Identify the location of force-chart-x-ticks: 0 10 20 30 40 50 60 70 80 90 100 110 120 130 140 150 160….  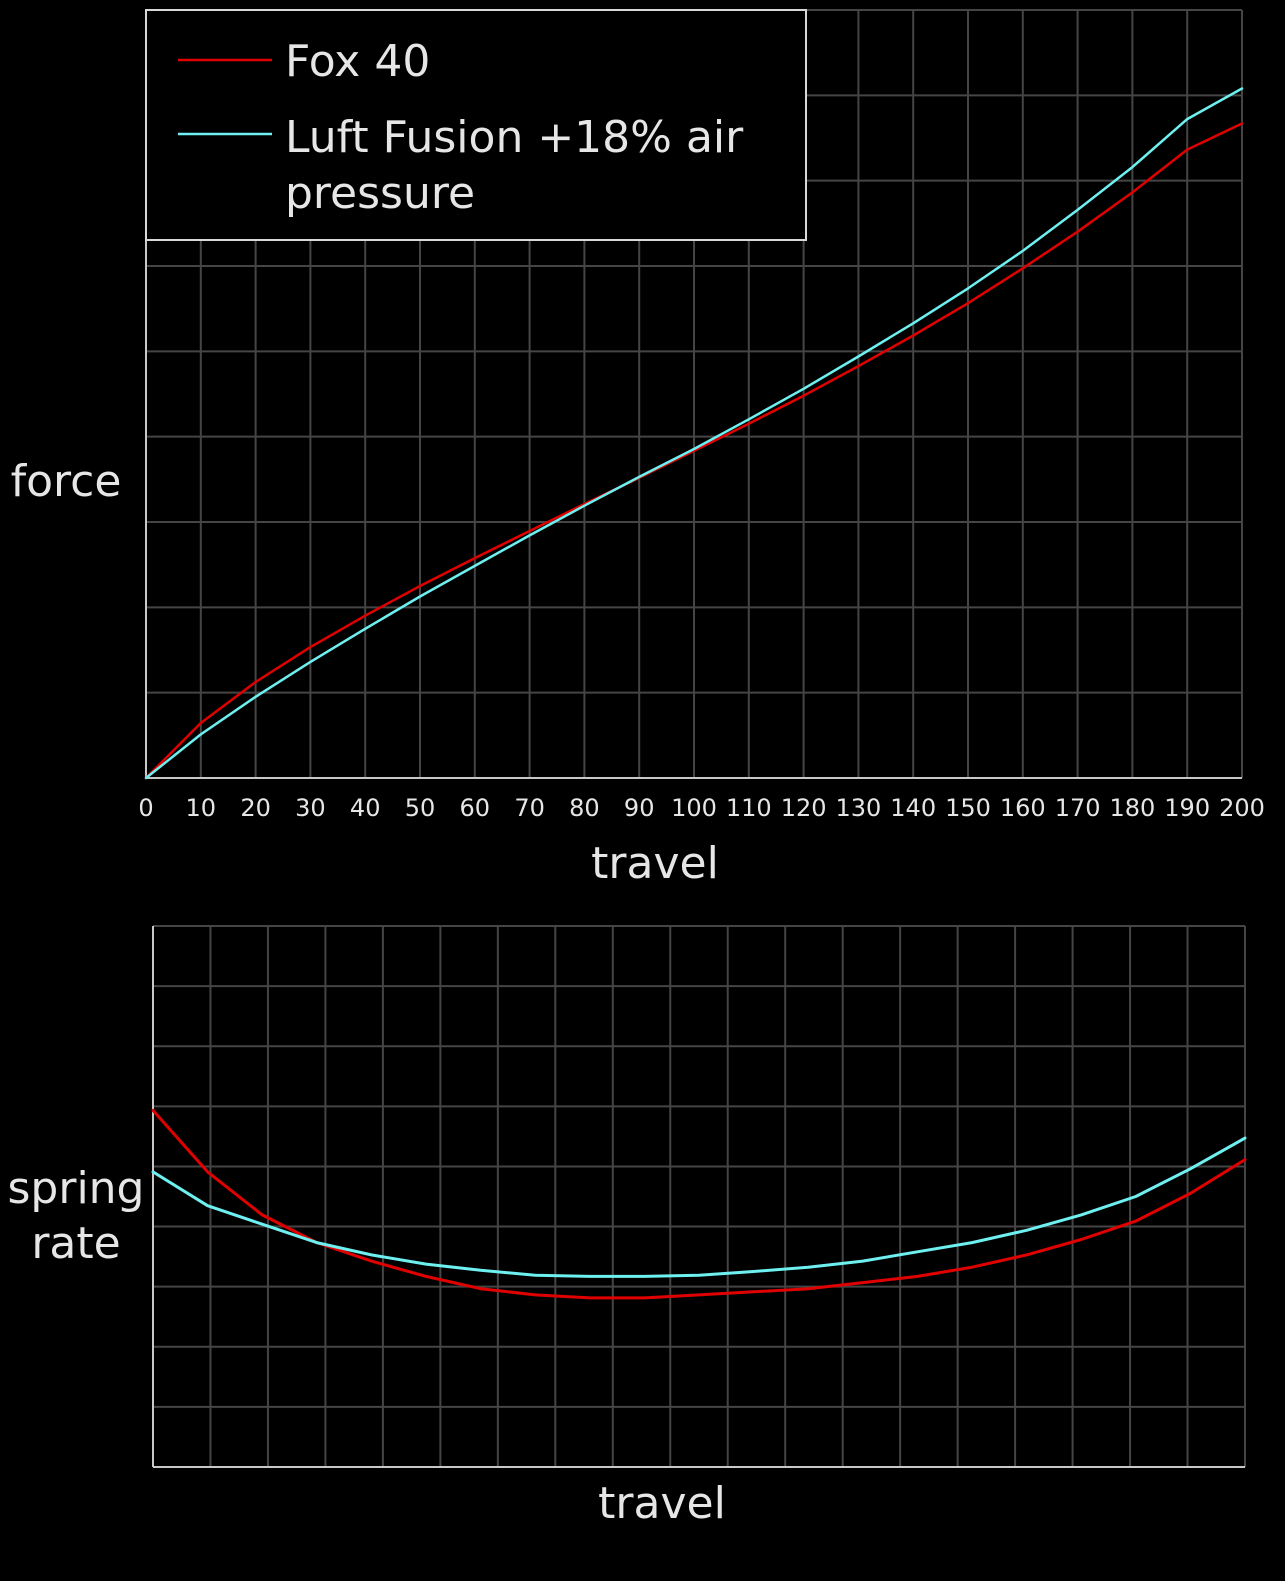
(701, 808).